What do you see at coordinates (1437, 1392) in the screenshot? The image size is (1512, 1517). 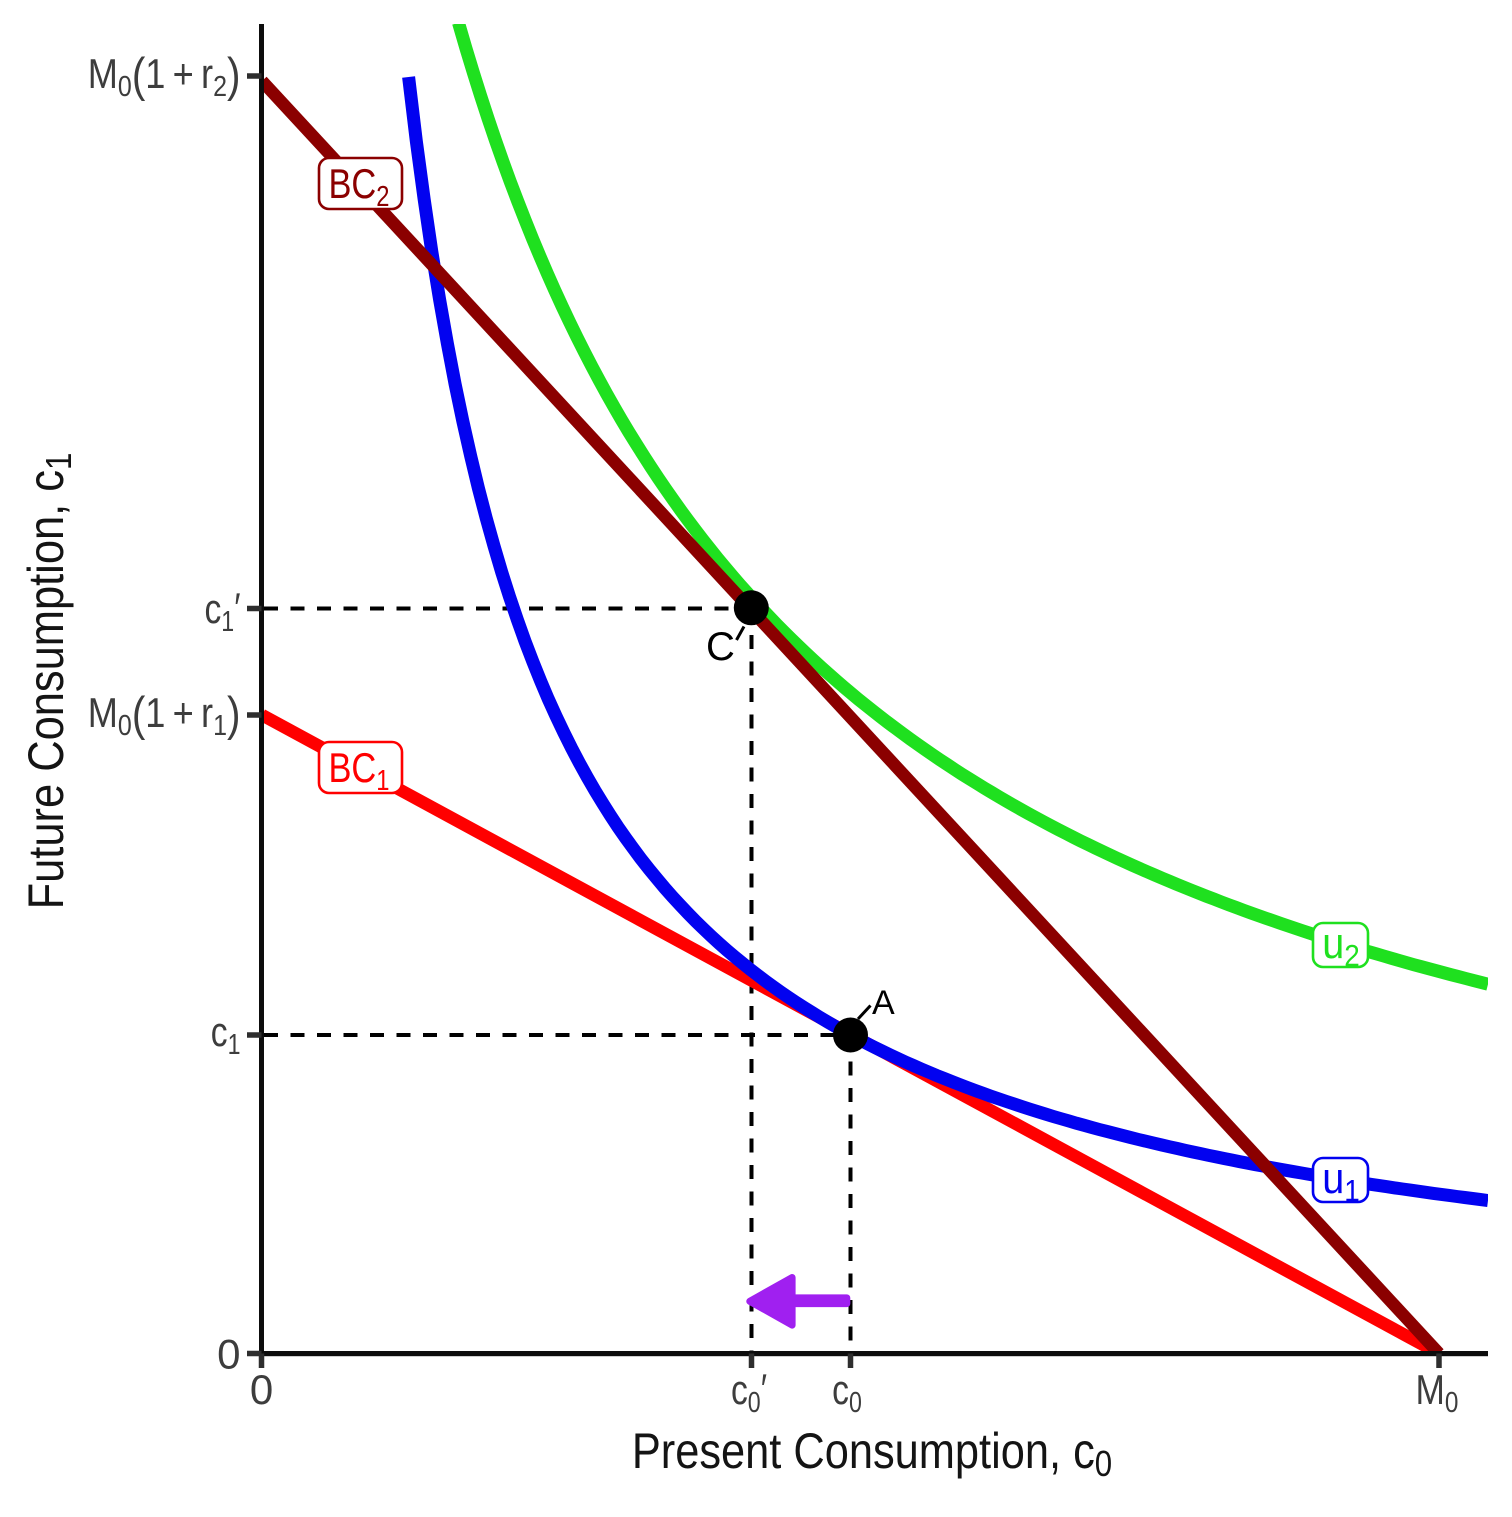 I see `svg-text: M0​` at bounding box center [1437, 1392].